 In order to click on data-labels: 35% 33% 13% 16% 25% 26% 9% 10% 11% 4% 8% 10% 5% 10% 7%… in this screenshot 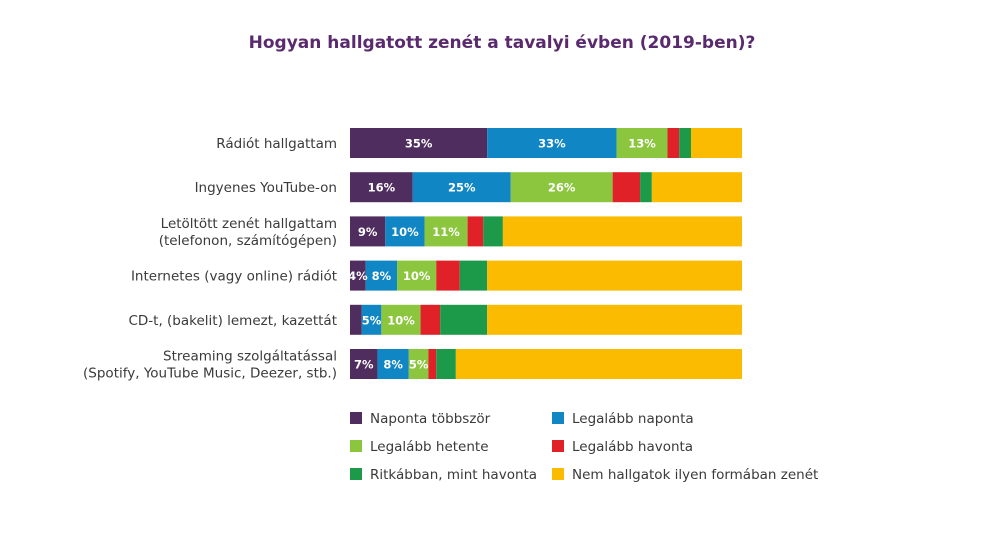, I will do `click(502, 254)`.